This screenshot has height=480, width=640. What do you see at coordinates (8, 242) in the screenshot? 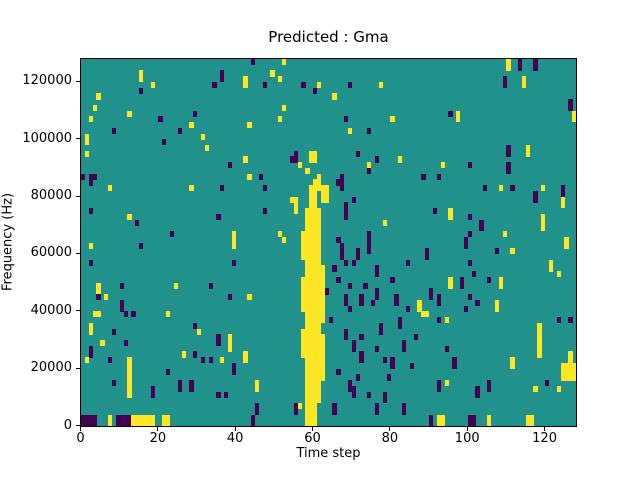
I see `y-axis-label: Frequency (Hz)` at bounding box center [8, 242].